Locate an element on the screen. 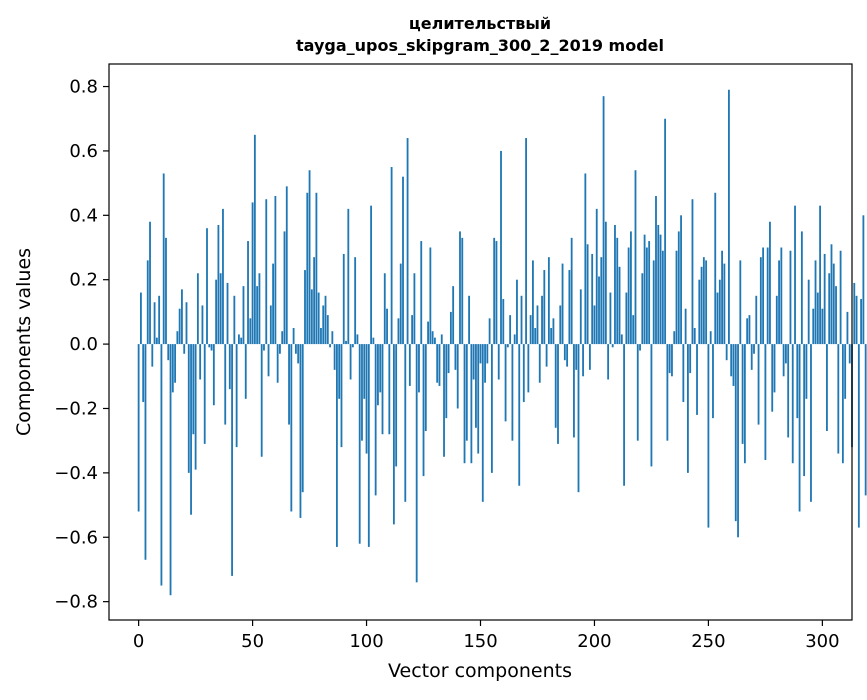 Image resolution: width=867 pixels, height=700 pixels. y-tick-label: −0.4 is located at coordinates (76, 473).